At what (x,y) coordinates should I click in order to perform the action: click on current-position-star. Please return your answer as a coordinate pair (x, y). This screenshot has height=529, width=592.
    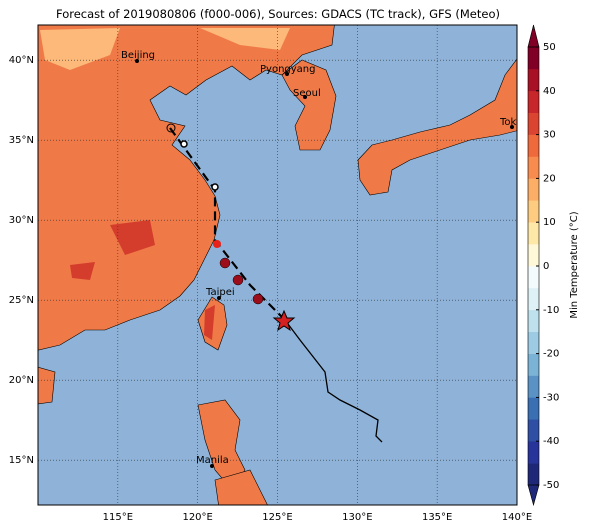
    Looking at the image, I should click on (284, 320).